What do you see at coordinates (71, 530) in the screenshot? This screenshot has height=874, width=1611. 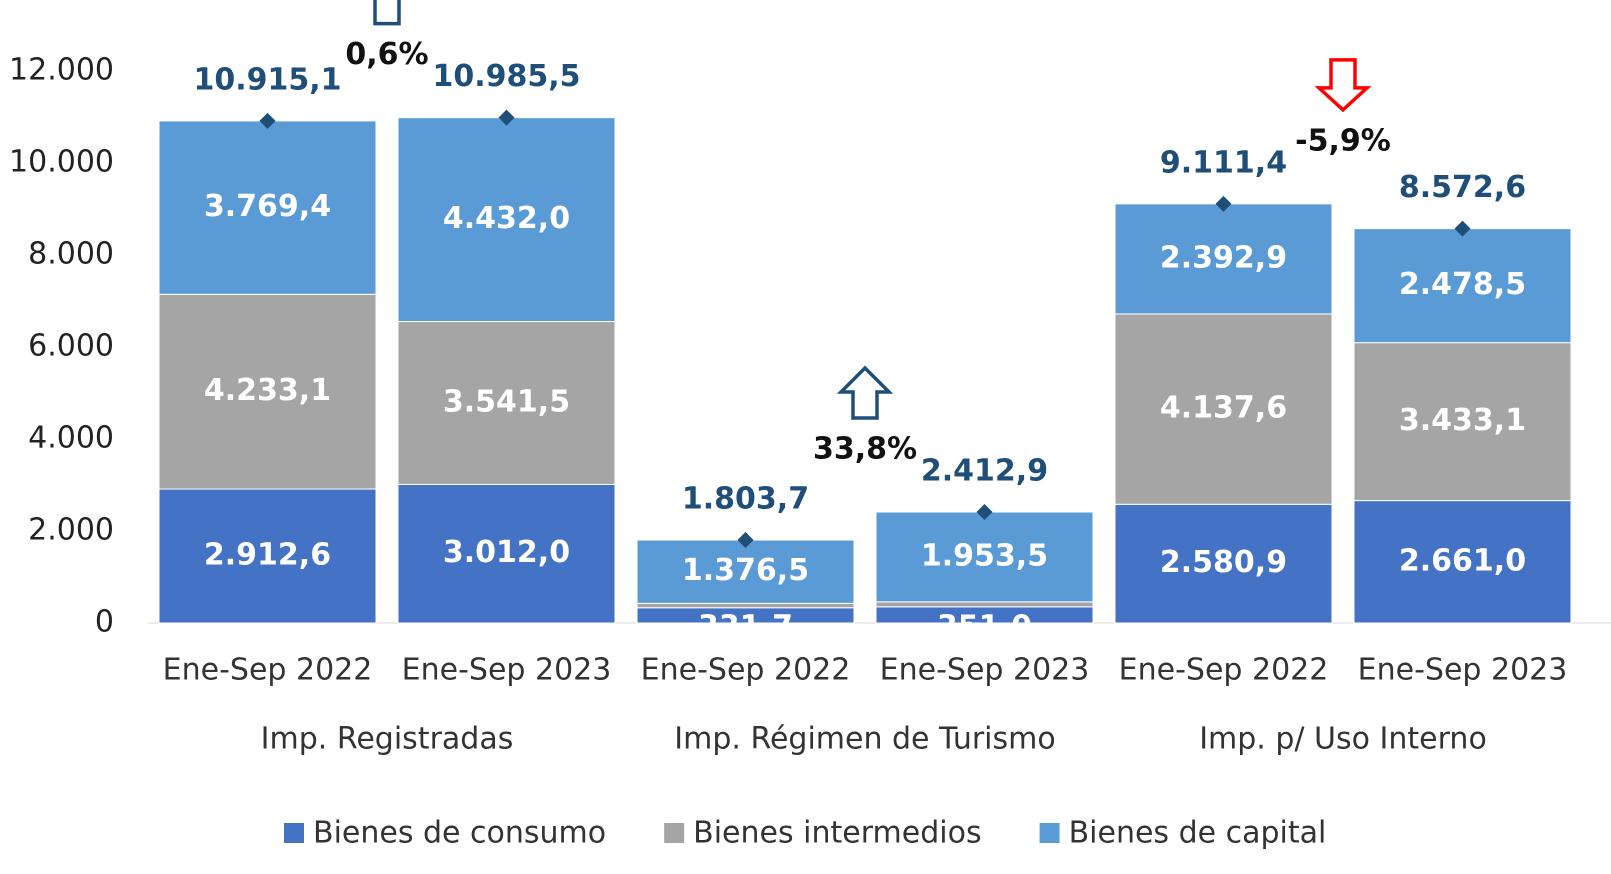 I see `y-tick-label: 2.000` at bounding box center [71, 530].